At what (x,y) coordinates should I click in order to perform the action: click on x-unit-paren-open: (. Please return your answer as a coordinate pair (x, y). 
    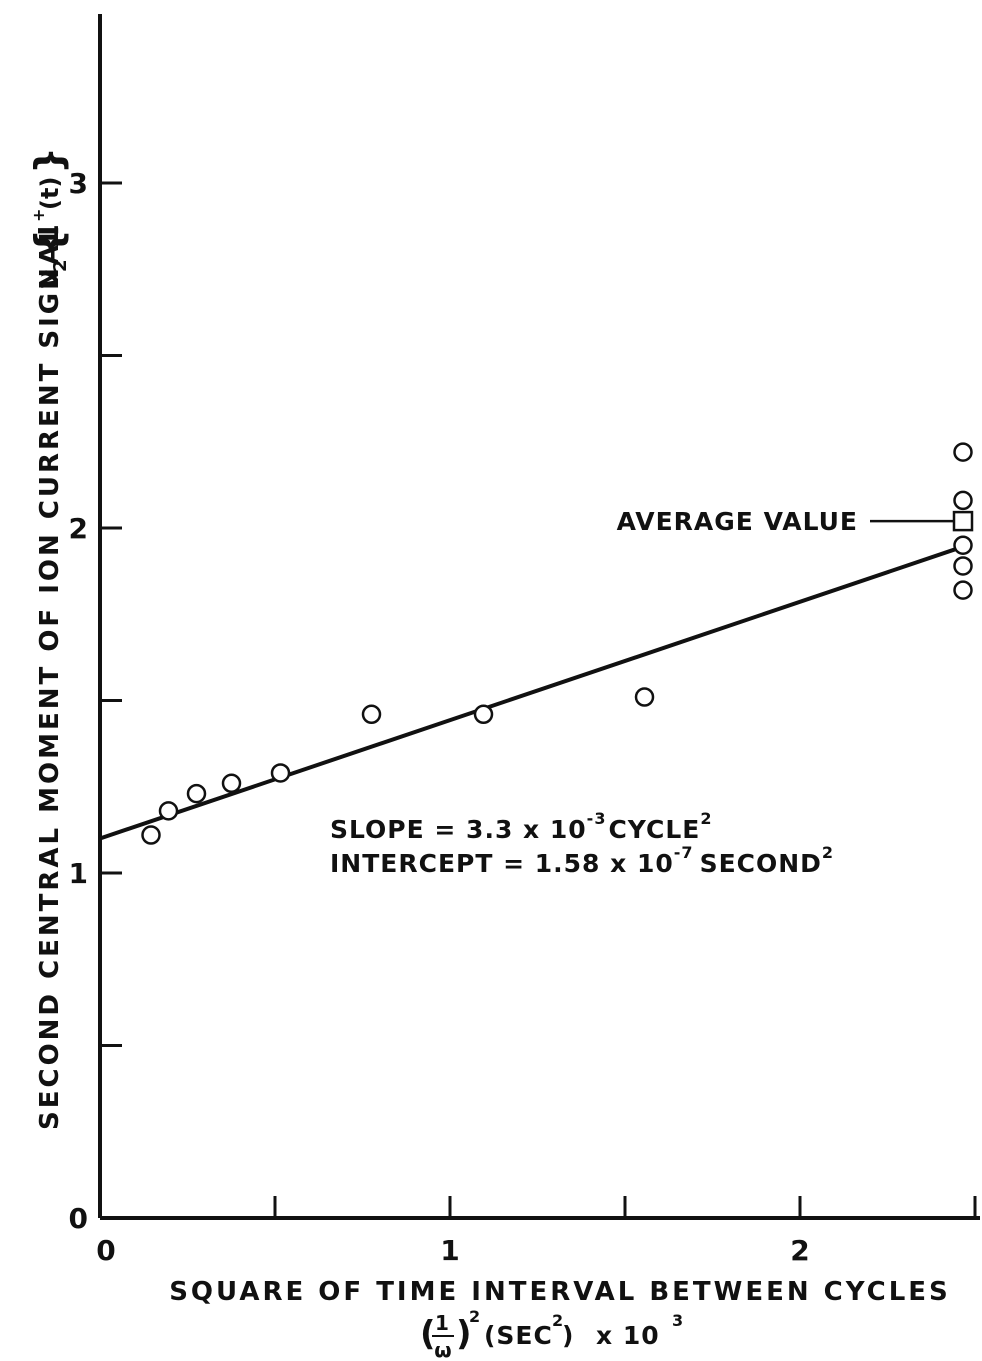
    Looking at the image, I should click on (428, 1334).